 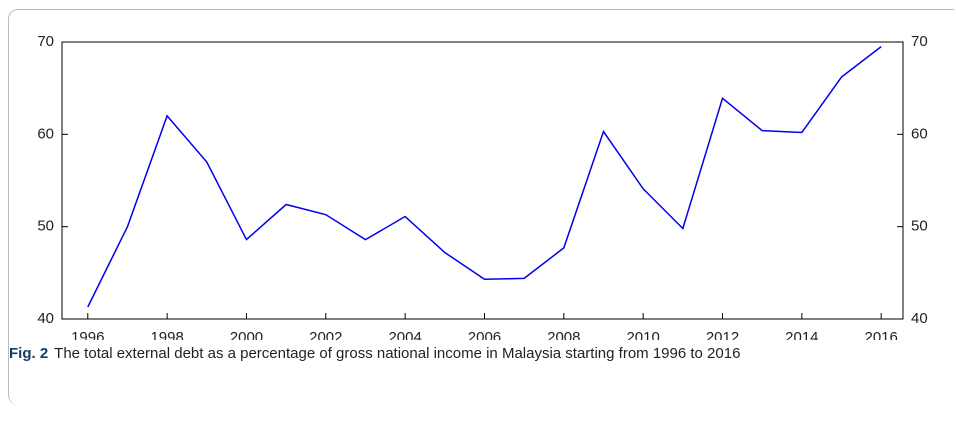 I want to click on y-tick-label: 60, so click(x=45, y=133).